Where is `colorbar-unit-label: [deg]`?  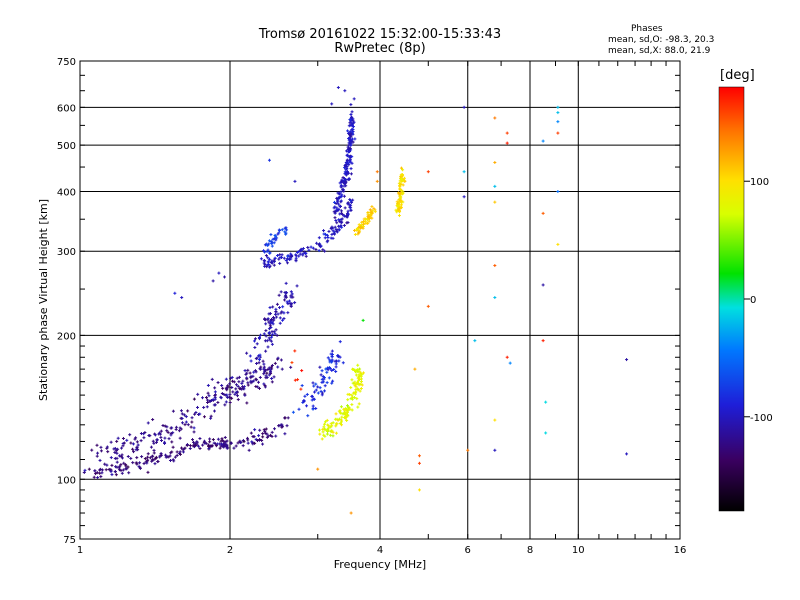
colorbar-unit-label: [deg] is located at coordinates (737, 75).